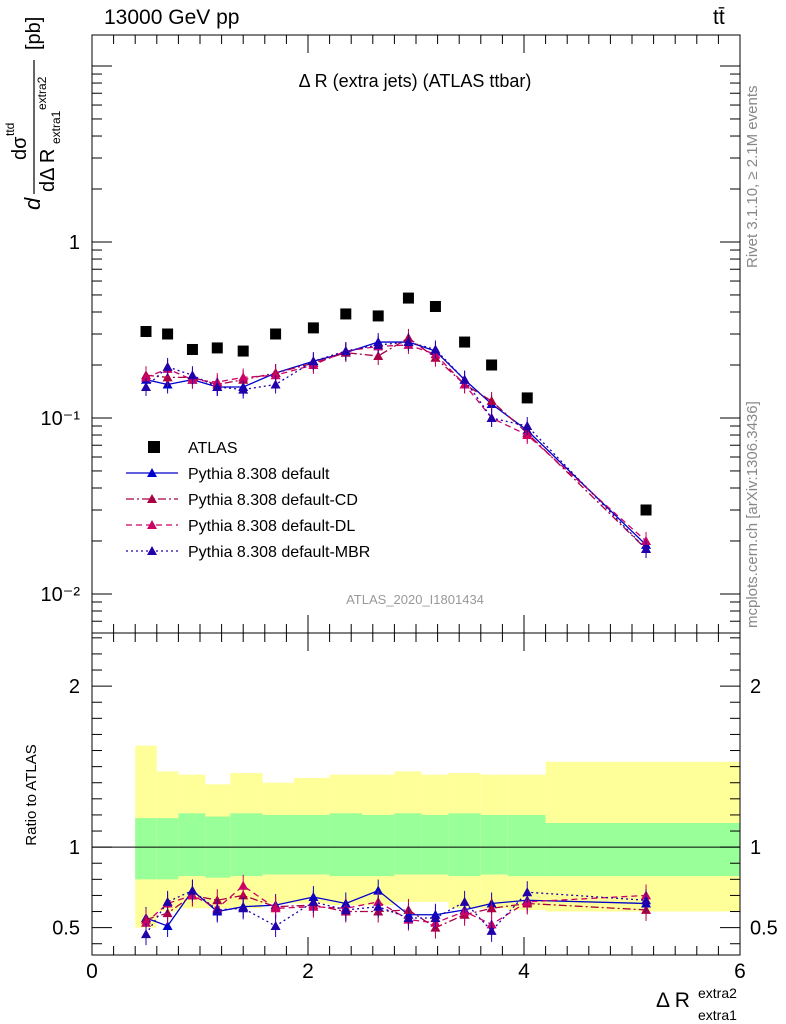  I want to click on legend-label: Pythia 8.308 default-CD, so click(273, 500).